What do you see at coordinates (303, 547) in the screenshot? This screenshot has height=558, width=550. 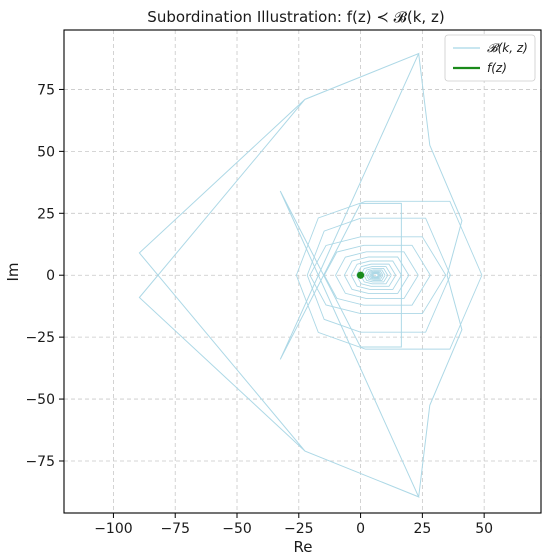 I see `x-axis-label: Re` at bounding box center [303, 547].